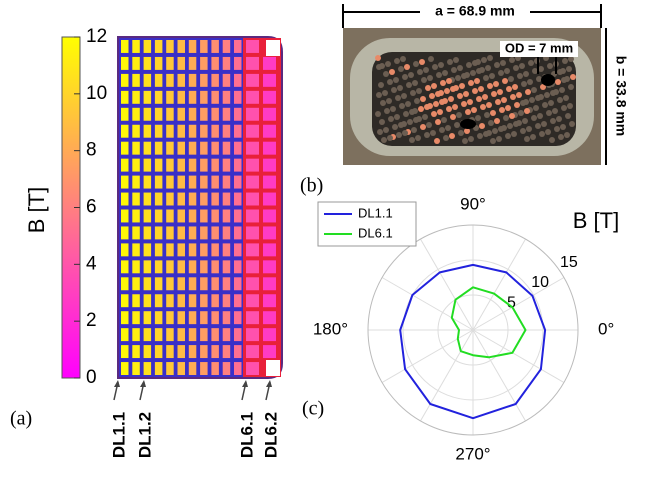 The image size is (662, 493). What do you see at coordinates (547, 65) in the screenshot?
I see `od-bracket` at bounding box center [547, 65].